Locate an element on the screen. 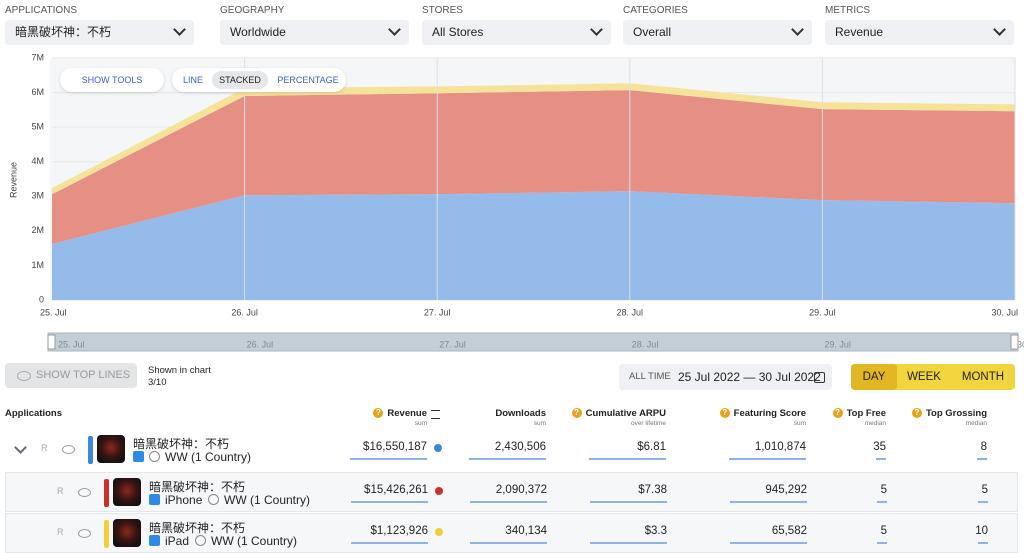 This screenshot has width=1024, height=553. column-header: ? Cumulative ARPU is located at coordinates (611, 413).